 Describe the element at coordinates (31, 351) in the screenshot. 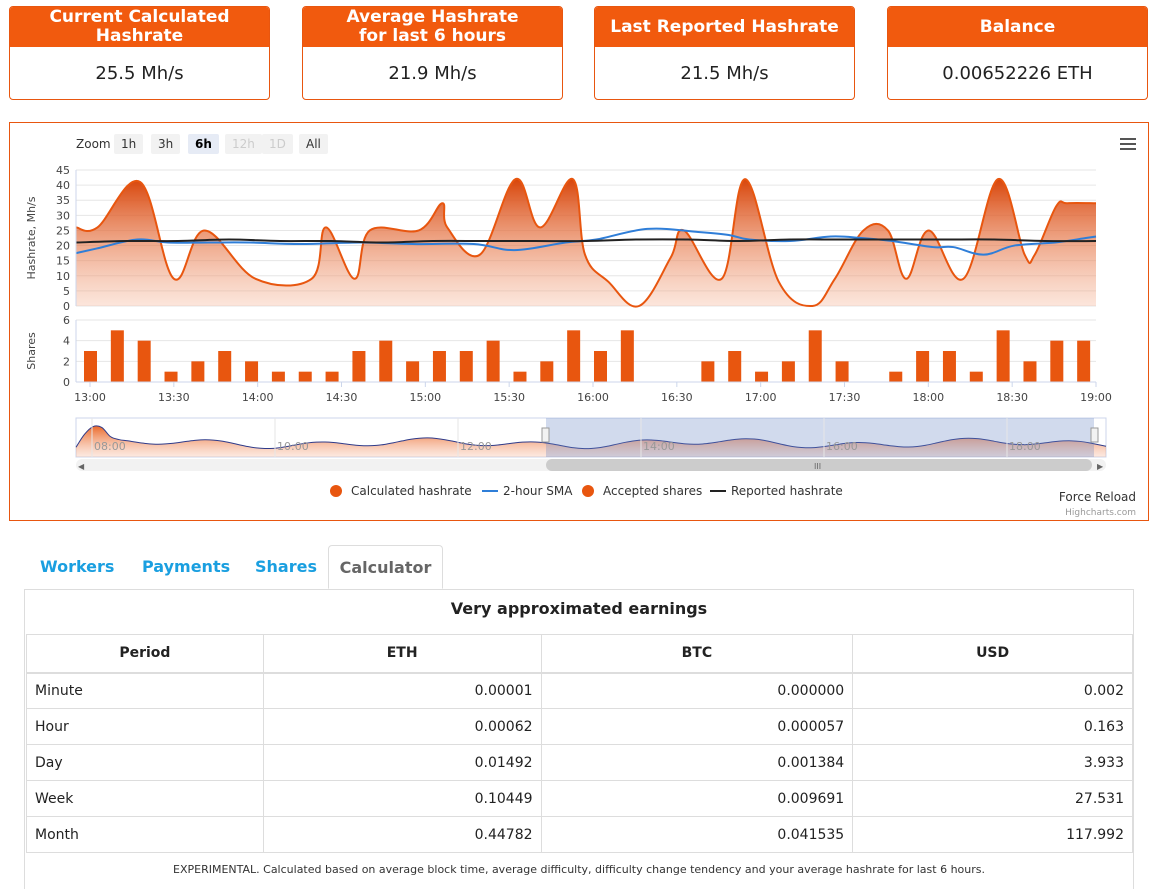

I see `y-axis-title: Shares` at that location.